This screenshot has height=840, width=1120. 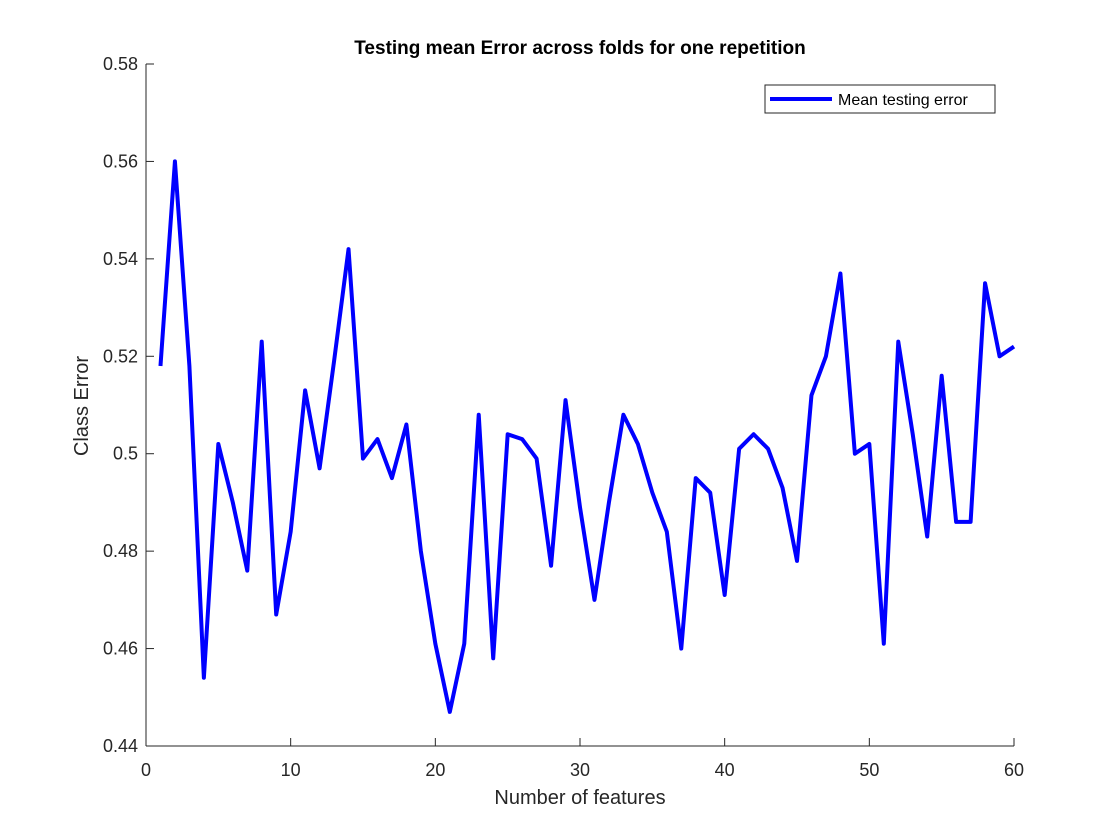 I want to click on x-tick-label: 60, so click(x=1014, y=770).